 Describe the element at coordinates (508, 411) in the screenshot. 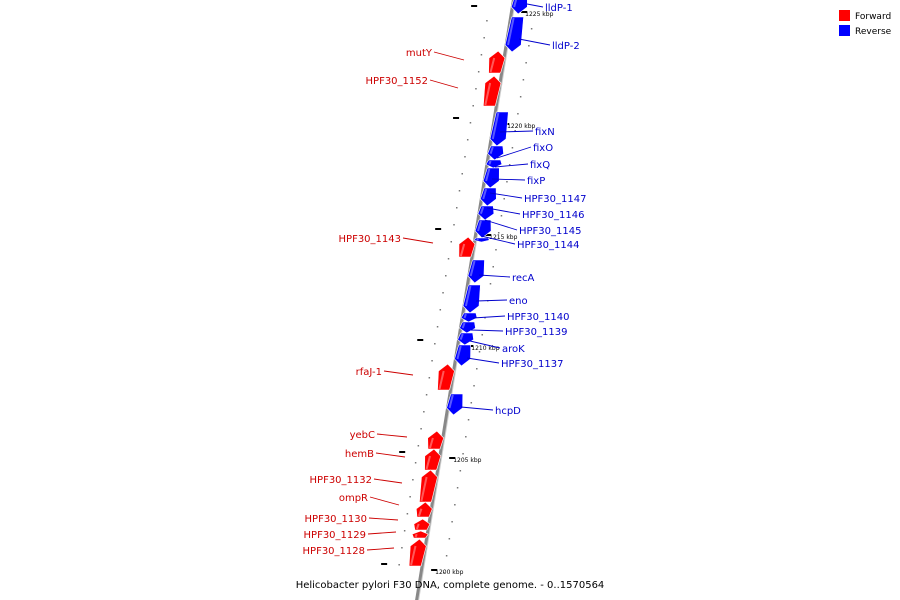

I see `gene-label-hcpd: hcpD` at that location.